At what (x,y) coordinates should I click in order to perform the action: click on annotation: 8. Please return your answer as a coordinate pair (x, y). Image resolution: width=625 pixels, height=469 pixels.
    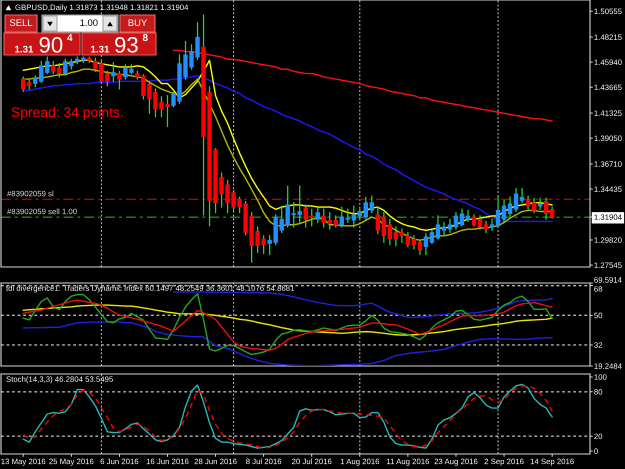
    Looking at the image, I should click on (145, 38).